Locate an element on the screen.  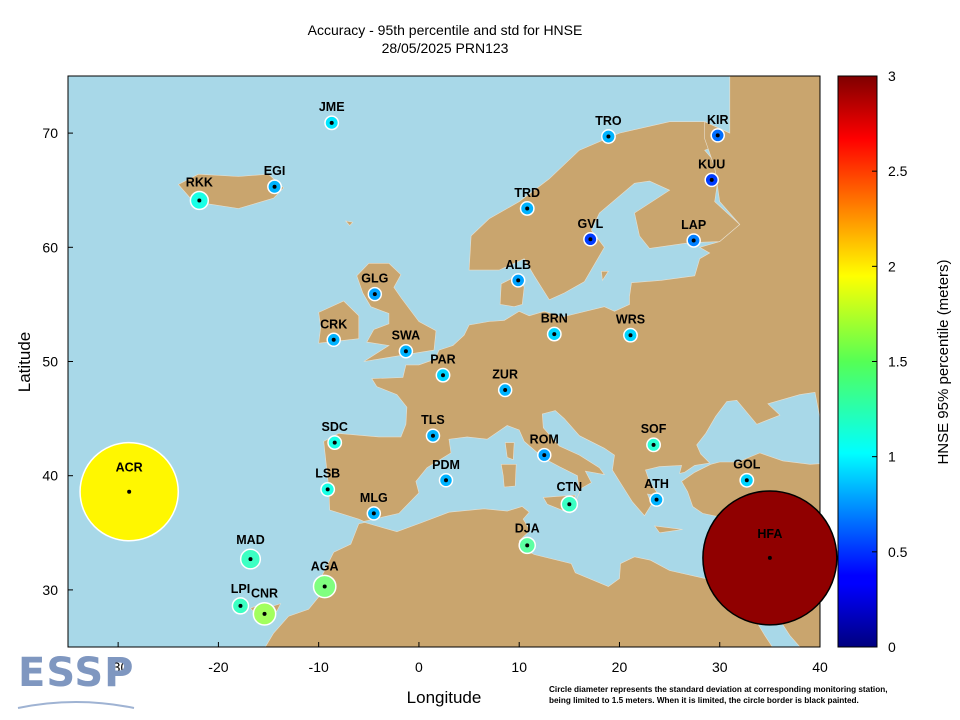
station-pdm: PDM is located at coordinates (446, 473).